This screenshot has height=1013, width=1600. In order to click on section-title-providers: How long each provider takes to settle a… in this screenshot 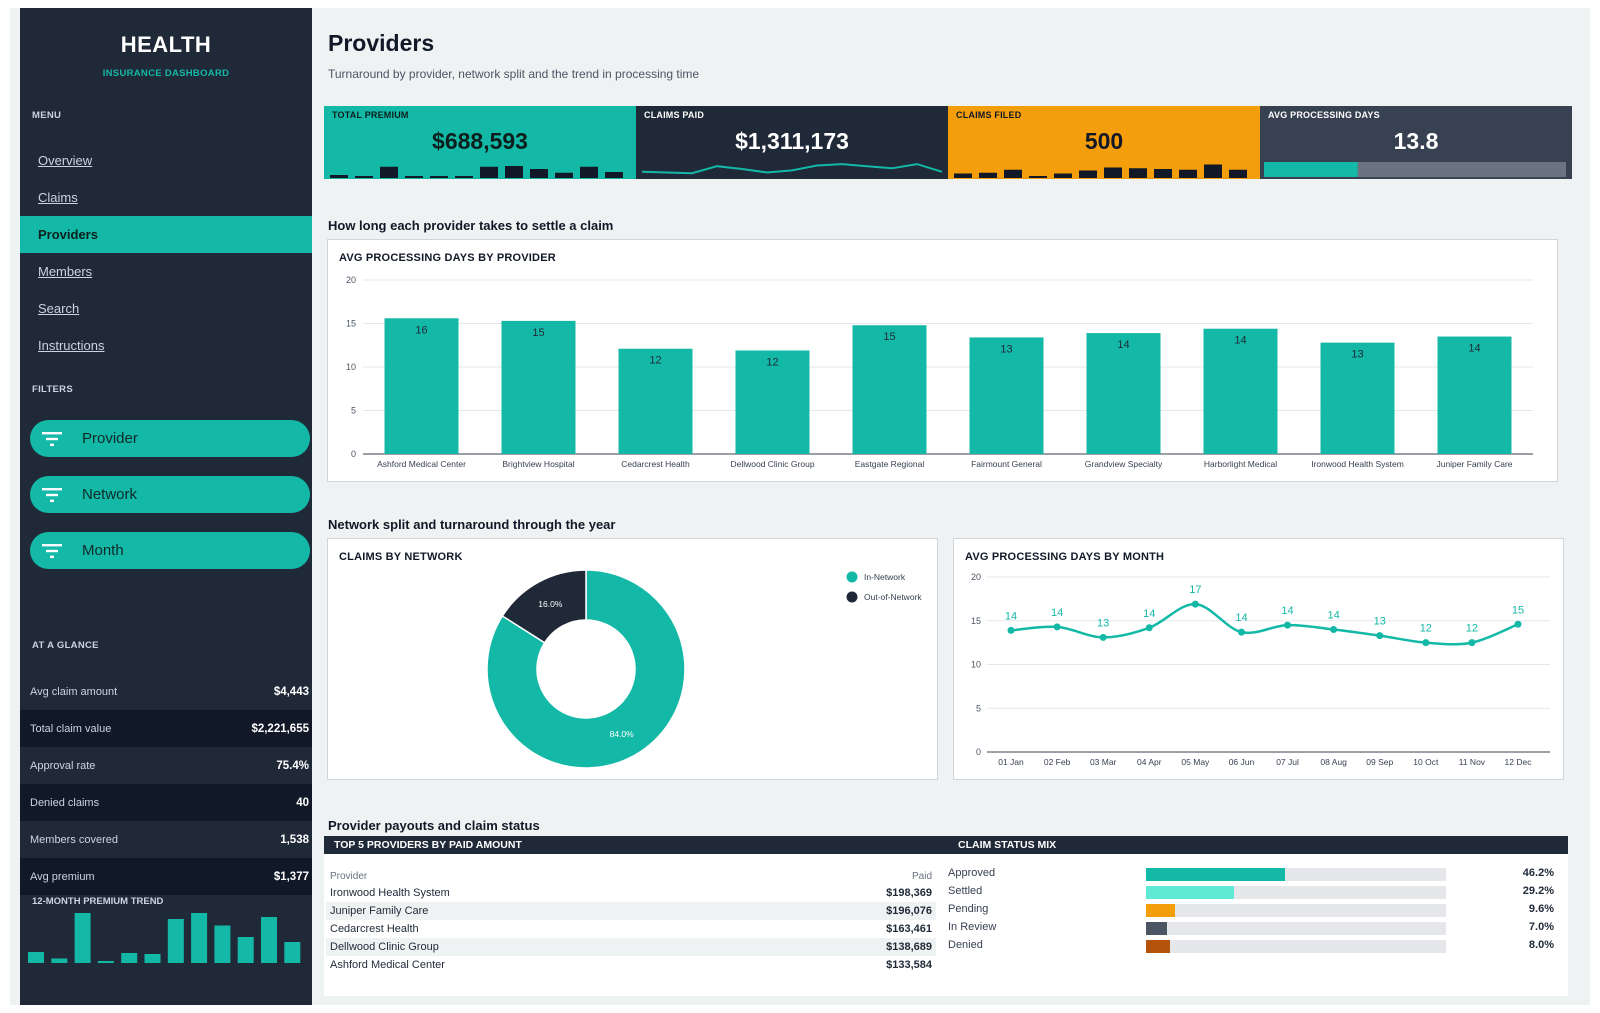, I will do `click(471, 225)`.